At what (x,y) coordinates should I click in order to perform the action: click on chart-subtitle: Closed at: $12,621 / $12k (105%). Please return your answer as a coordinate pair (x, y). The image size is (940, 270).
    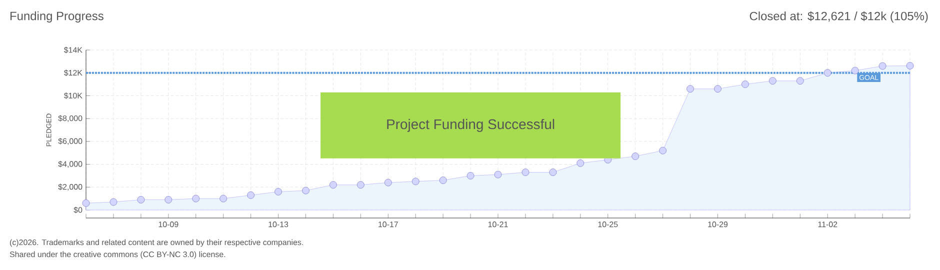
    Looking at the image, I should click on (839, 17).